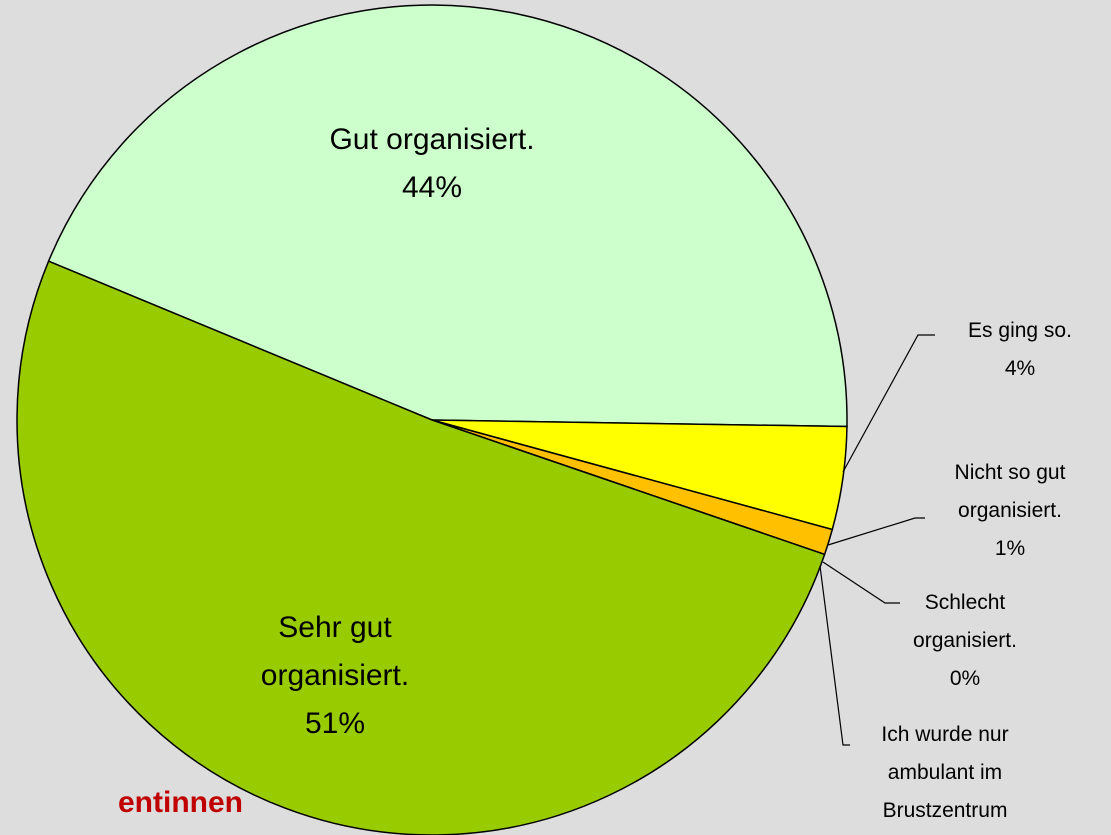 The width and height of the screenshot is (1111, 835). What do you see at coordinates (432, 187) in the screenshot?
I see `value-label: 44%` at bounding box center [432, 187].